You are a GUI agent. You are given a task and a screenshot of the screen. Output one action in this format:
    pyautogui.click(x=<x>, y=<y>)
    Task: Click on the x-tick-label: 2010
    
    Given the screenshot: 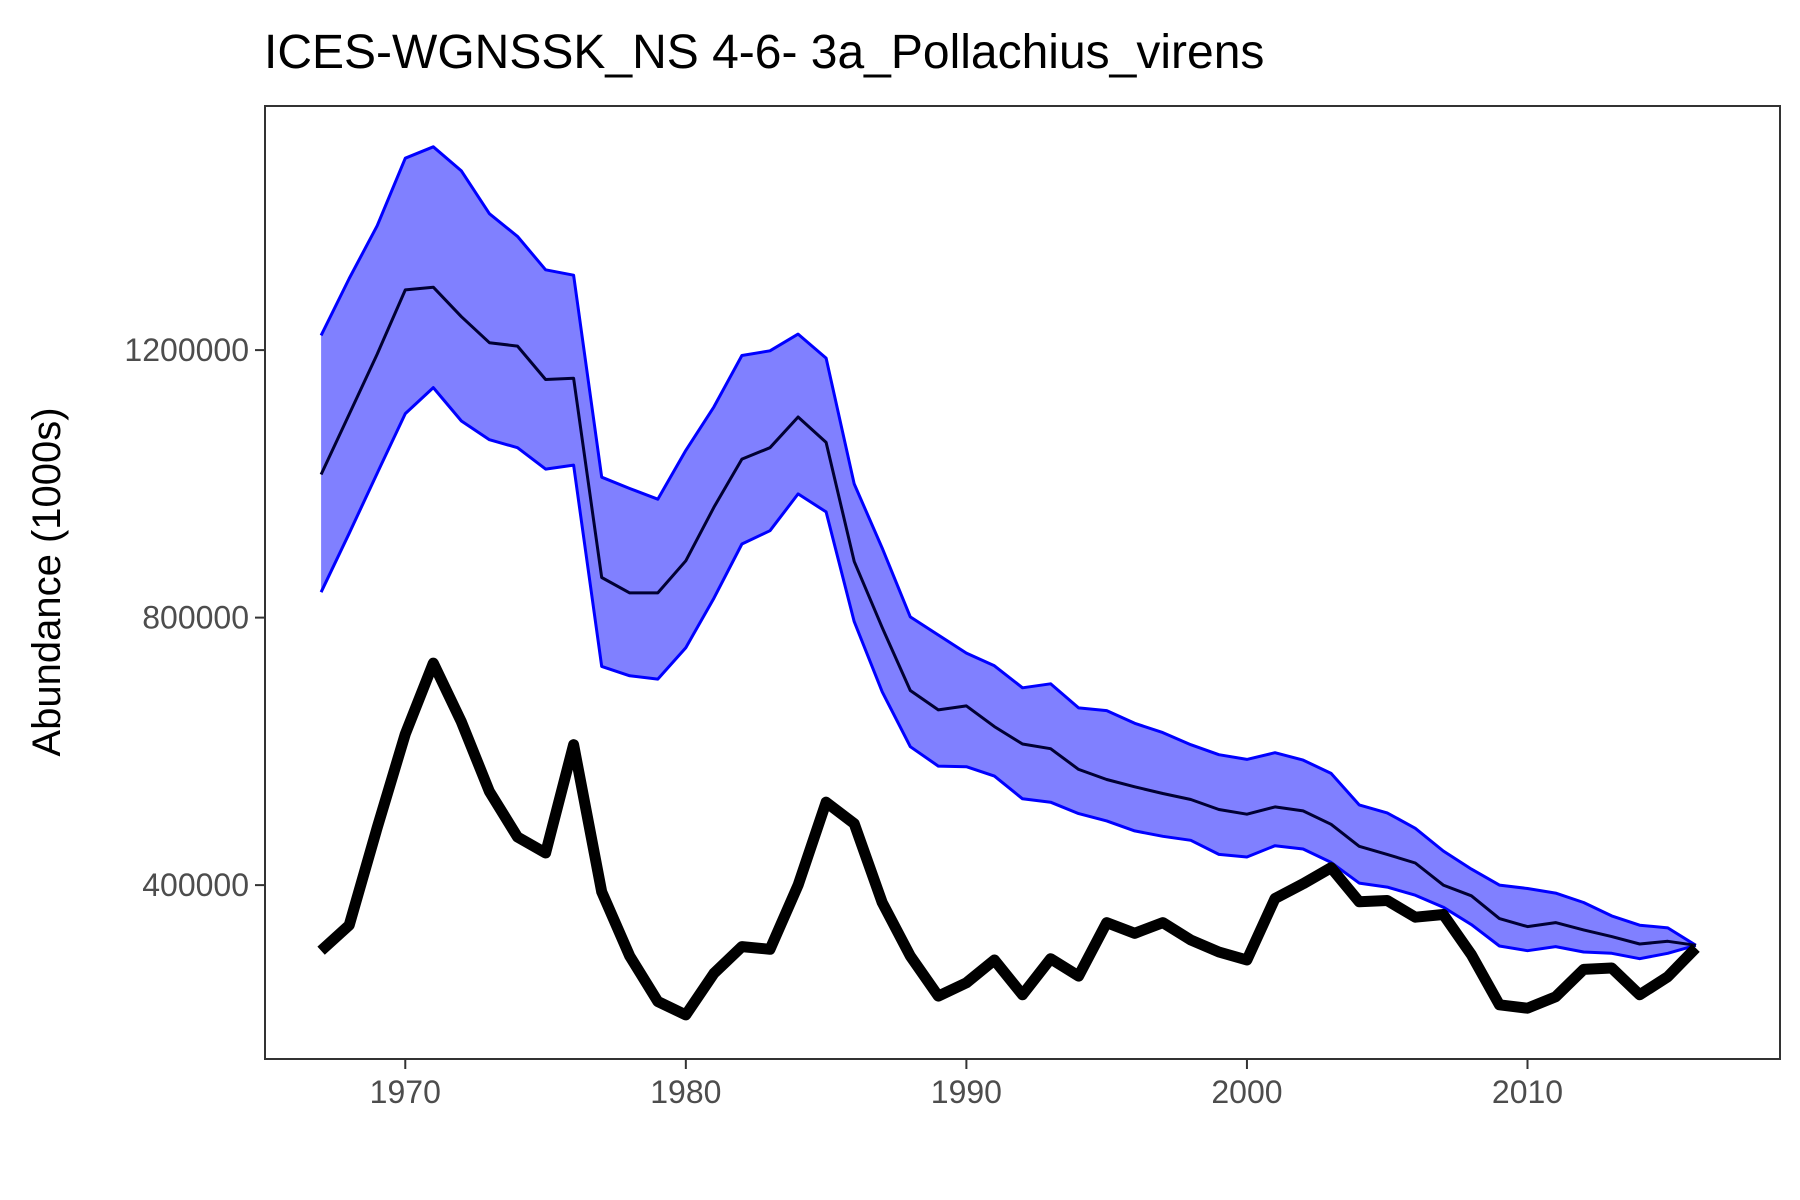 What is the action you would take?
    pyautogui.click(x=1527, y=1092)
    